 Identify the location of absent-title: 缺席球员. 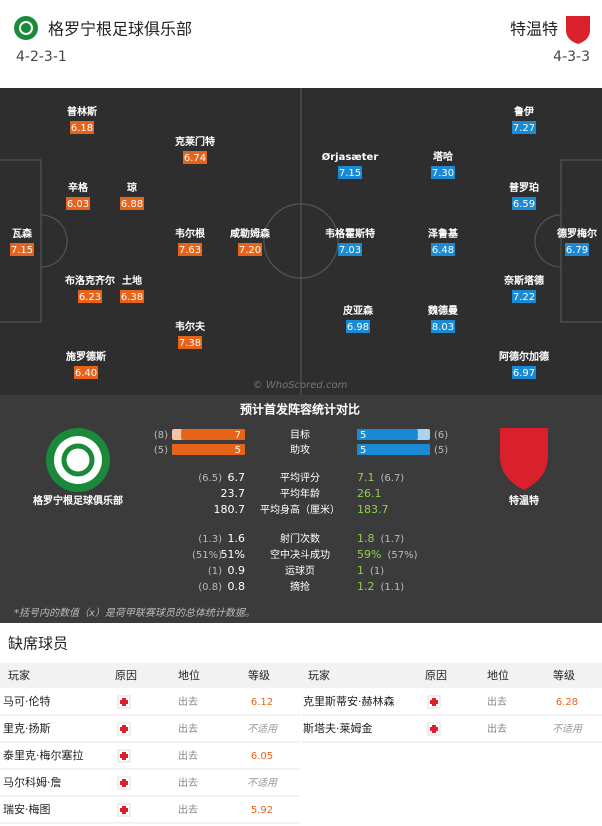
(38, 644).